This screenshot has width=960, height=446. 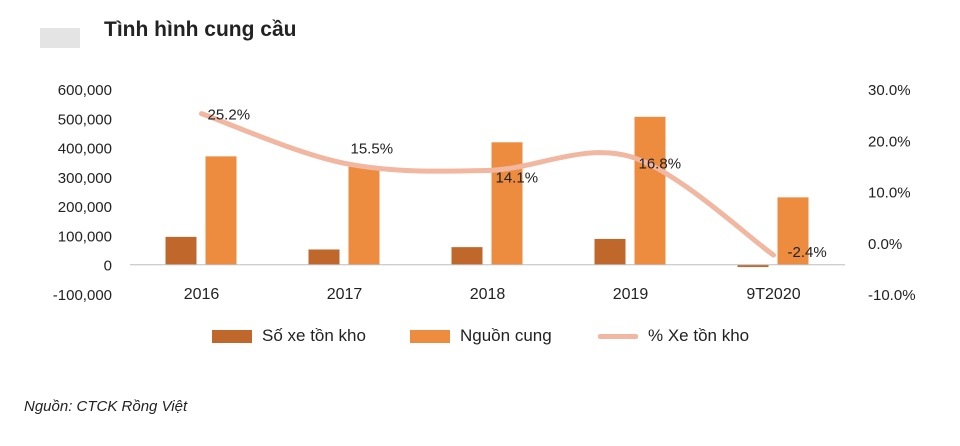 What do you see at coordinates (885, 244) in the screenshot?
I see `y-right-tick-label: 0.0%` at bounding box center [885, 244].